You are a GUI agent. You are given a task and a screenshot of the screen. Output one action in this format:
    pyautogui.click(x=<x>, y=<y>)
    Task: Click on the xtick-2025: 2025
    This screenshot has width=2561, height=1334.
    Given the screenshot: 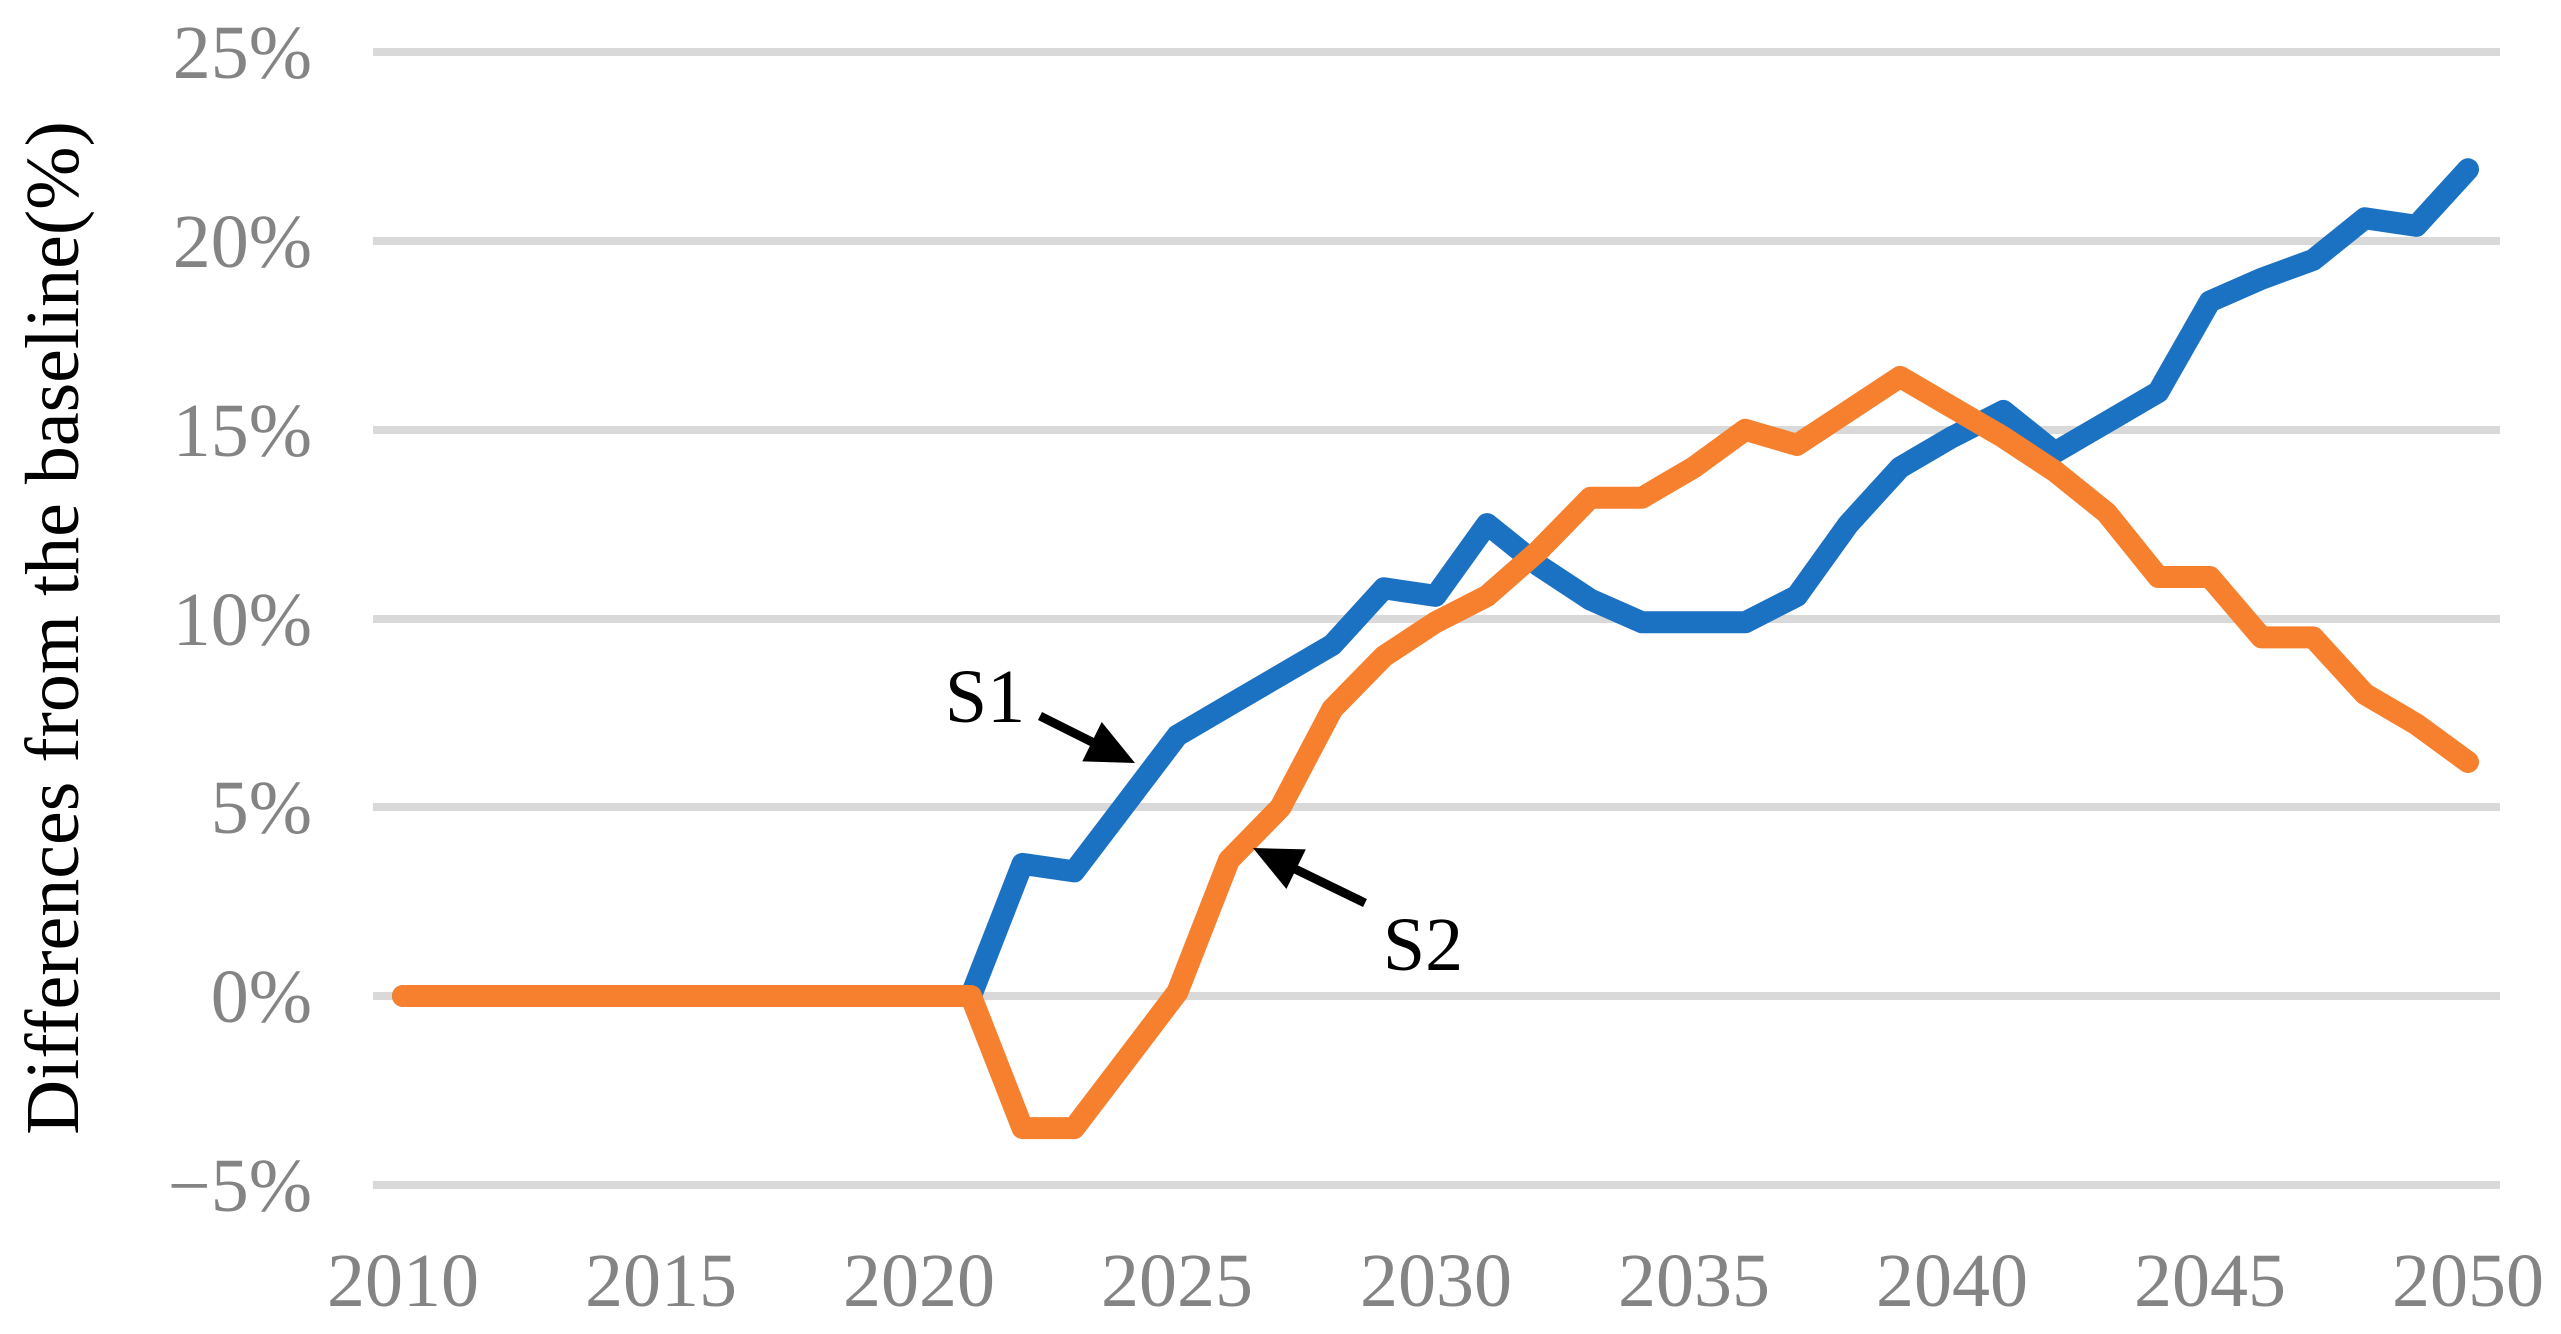 What is the action you would take?
    pyautogui.click(x=1177, y=1281)
    